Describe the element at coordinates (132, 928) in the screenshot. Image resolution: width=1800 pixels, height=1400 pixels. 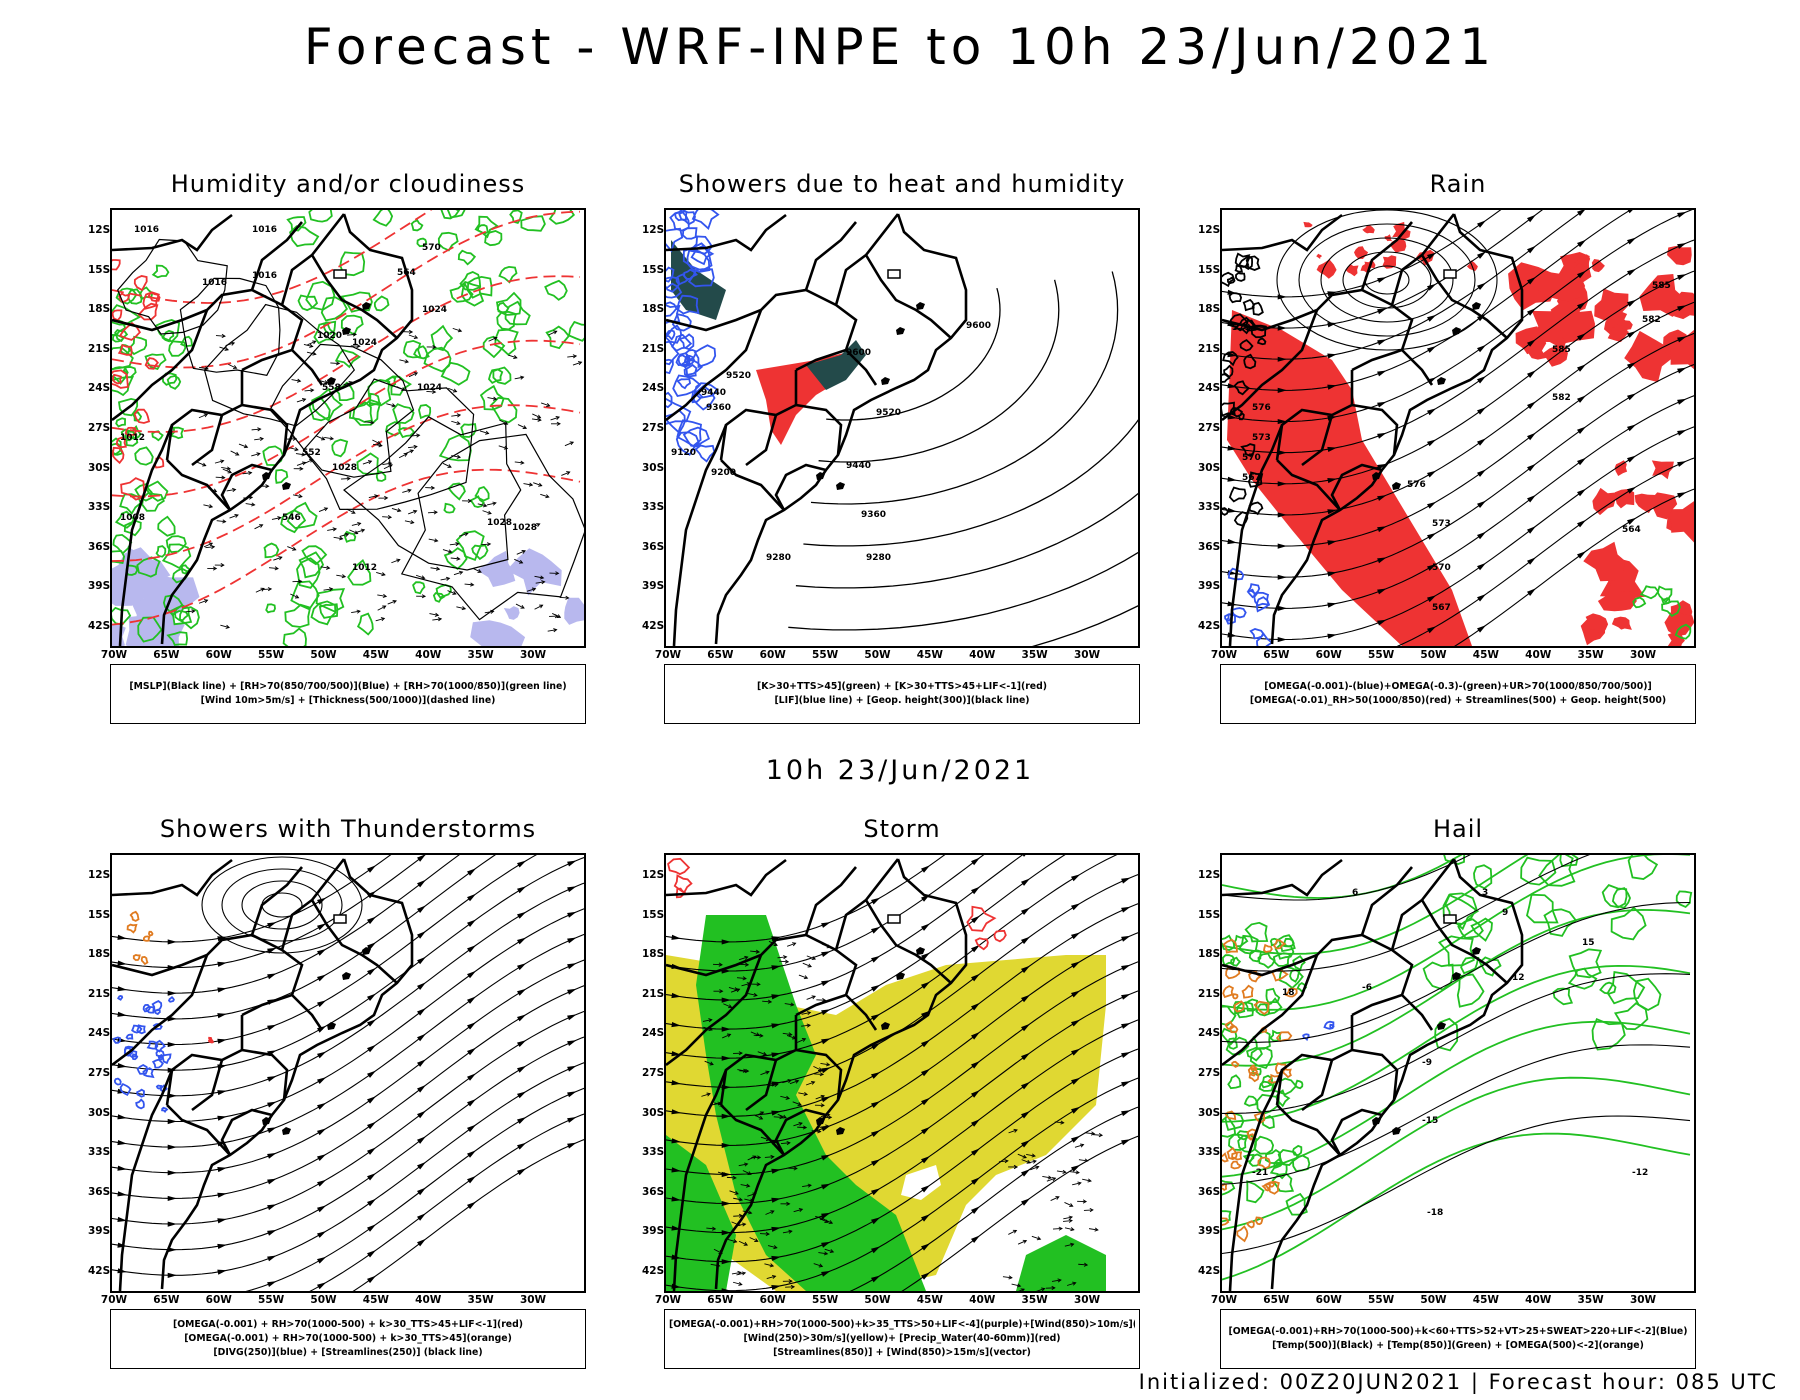
I see `orange-contour` at that location.